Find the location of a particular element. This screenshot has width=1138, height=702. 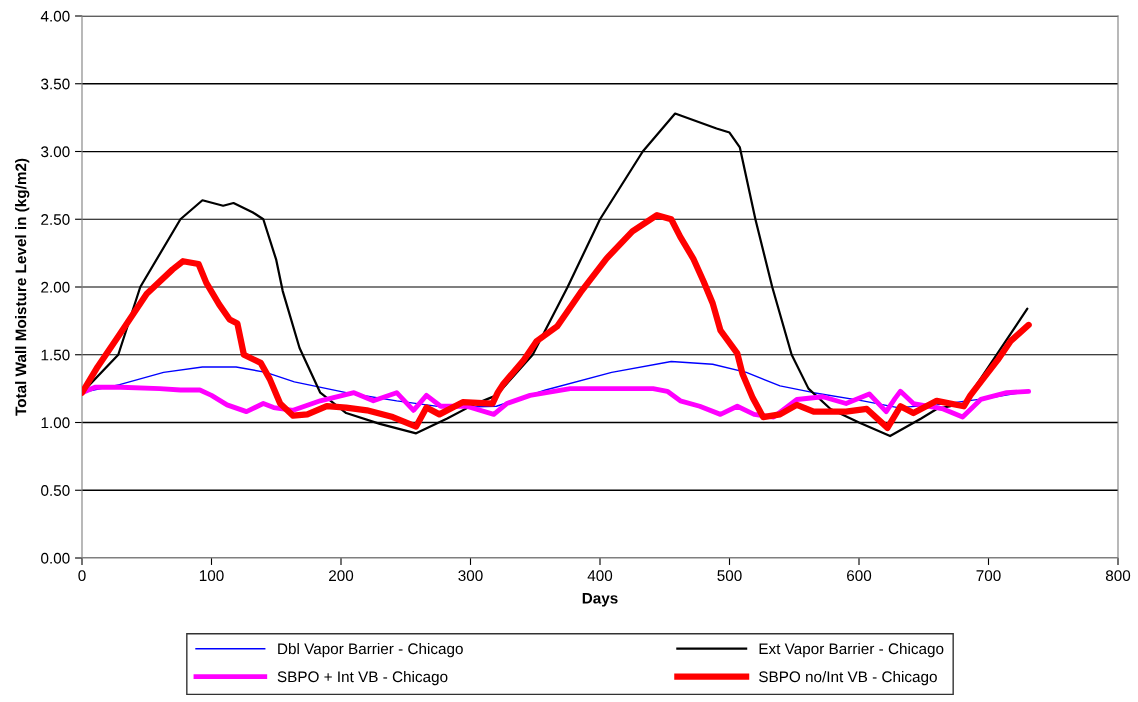

y-axis-title: Total Wall Moisture Level in (kg/m2) is located at coordinates (22, 287).